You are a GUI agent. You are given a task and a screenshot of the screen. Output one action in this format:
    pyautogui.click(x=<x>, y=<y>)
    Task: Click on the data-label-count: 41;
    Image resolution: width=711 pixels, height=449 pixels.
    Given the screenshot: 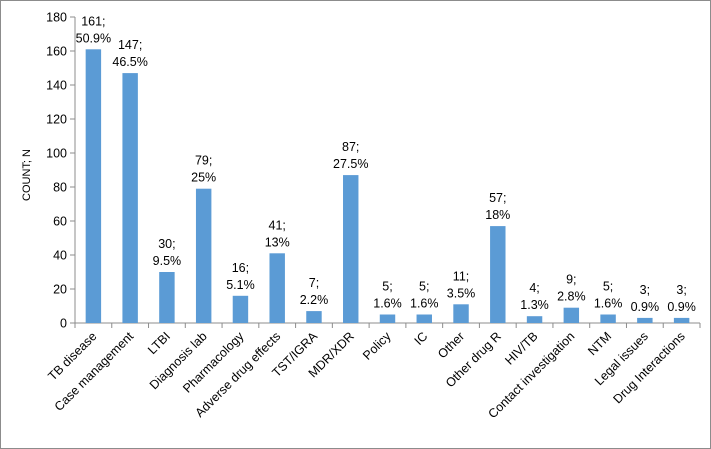 What is the action you would take?
    pyautogui.click(x=277, y=225)
    